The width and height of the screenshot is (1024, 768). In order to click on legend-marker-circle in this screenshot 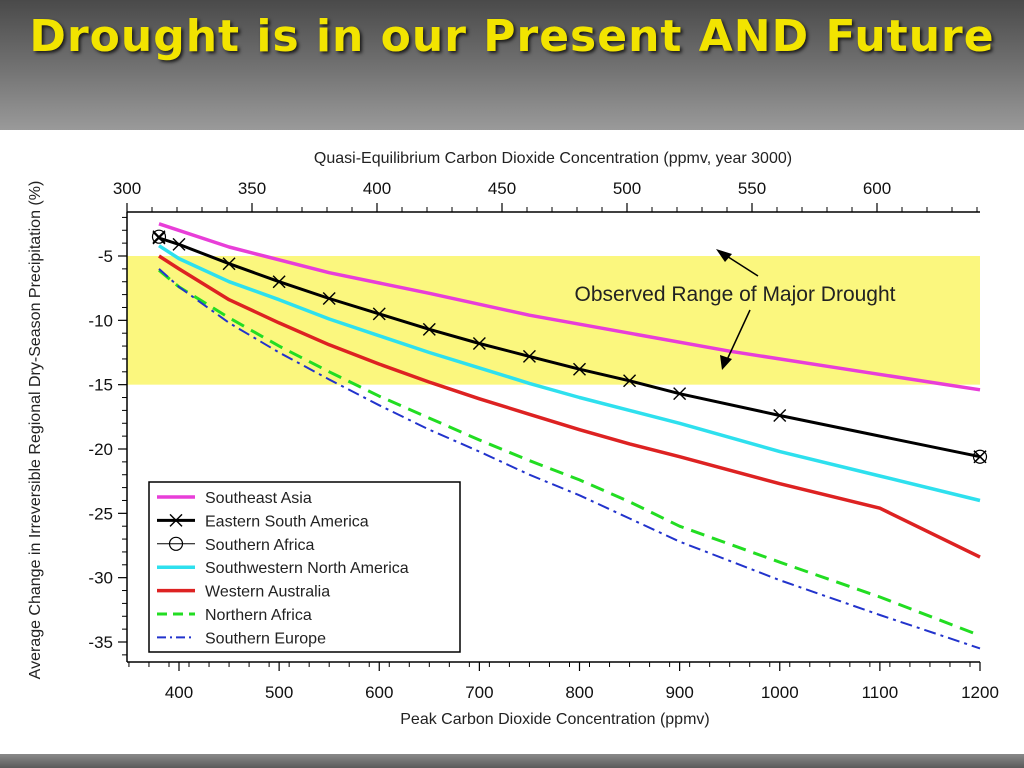, I will do `click(176, 543)`.